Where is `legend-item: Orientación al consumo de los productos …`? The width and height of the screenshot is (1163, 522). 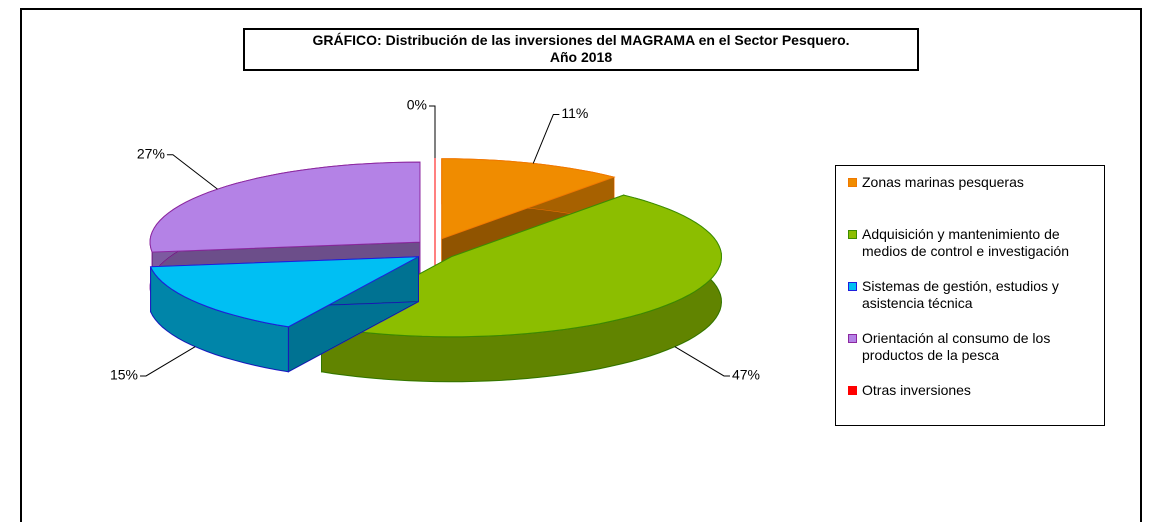 legend-item: Orientación al consumo de los productos … is located at coordinates (972, 356).